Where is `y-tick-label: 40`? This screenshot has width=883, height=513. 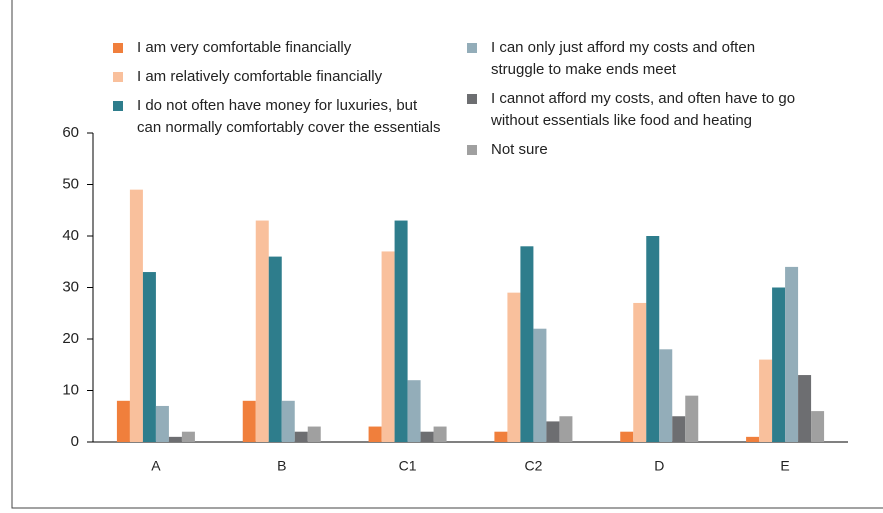 y-tick-label: 40 is located at coordinates (70, 235).